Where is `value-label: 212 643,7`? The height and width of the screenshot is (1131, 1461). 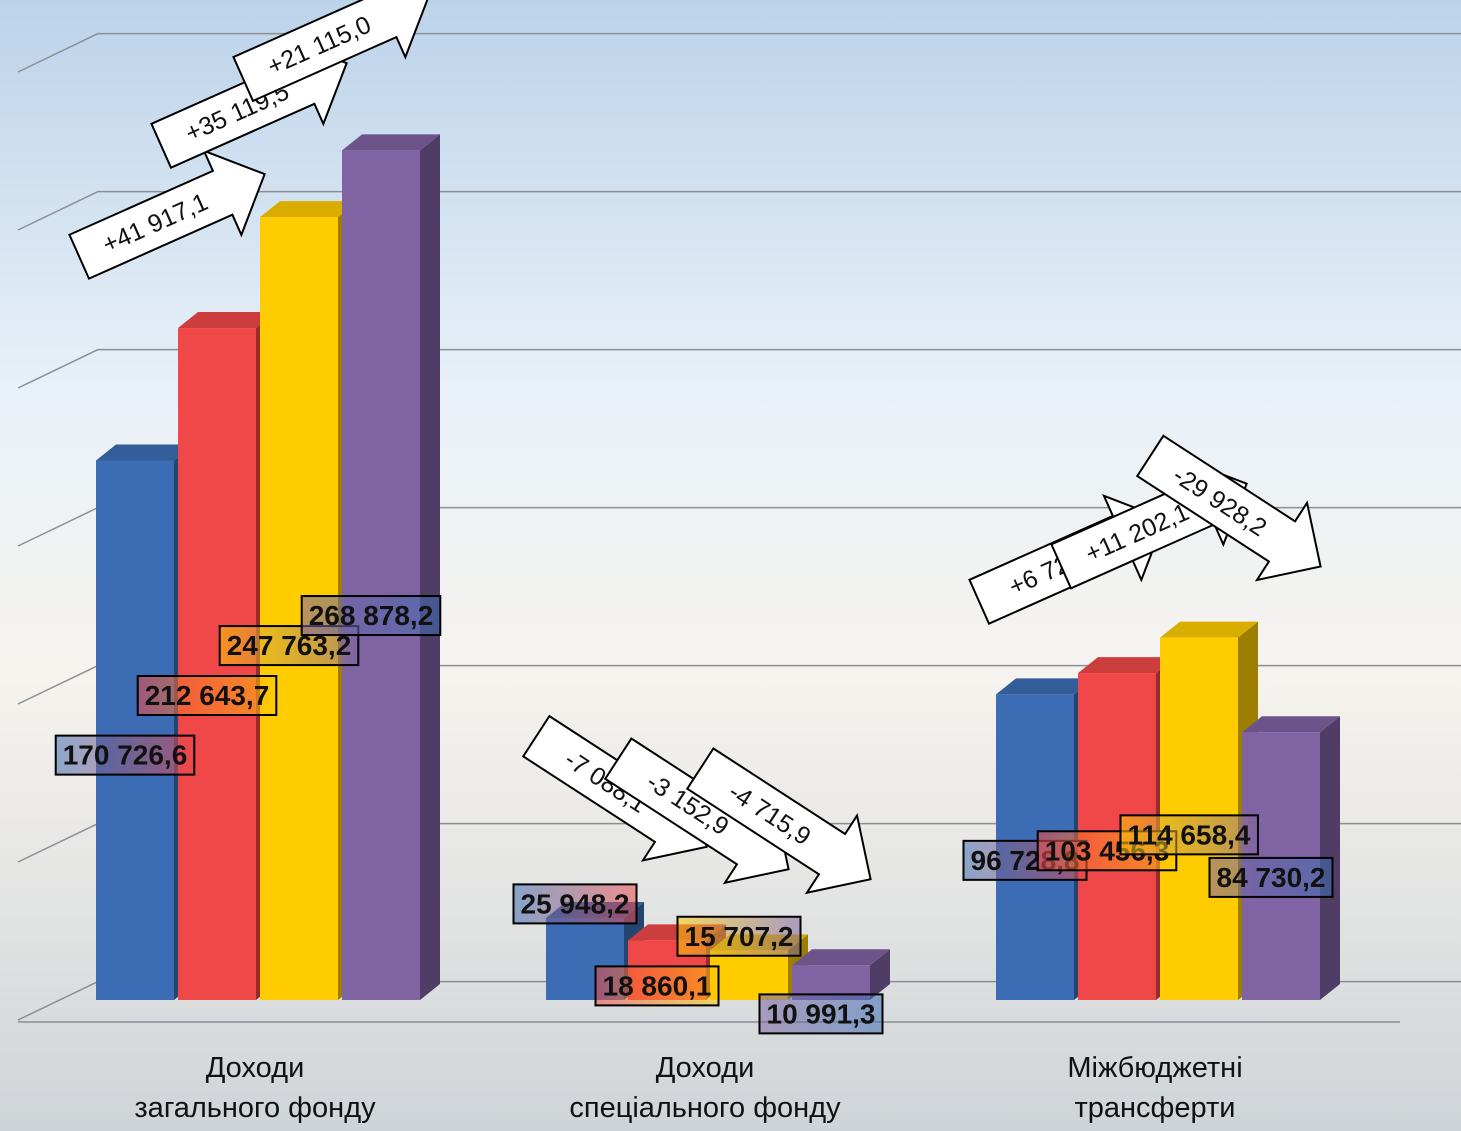
value-label: 212 643,7 is located at coordinates (207, 695).